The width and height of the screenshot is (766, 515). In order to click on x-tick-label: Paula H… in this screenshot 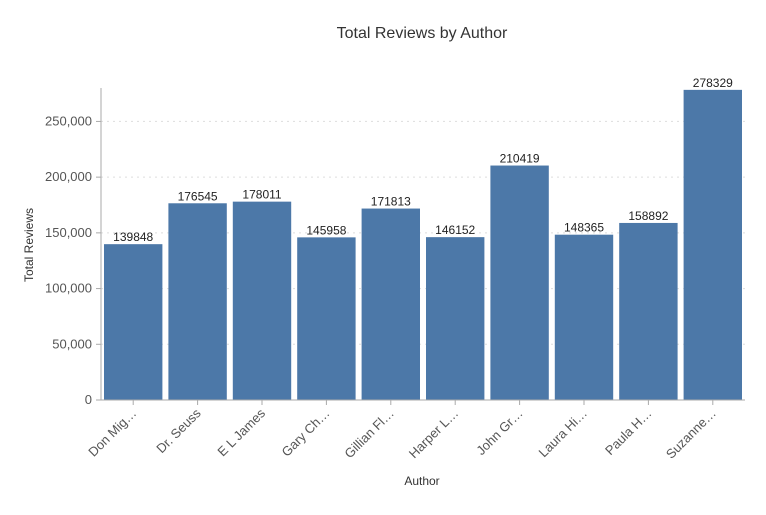, I will do `click(628, 432)`.